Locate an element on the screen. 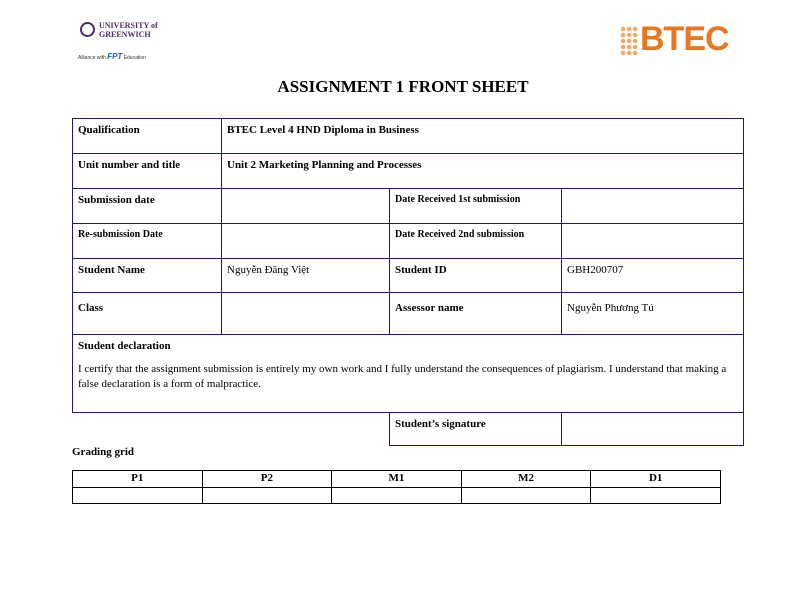 This screenshot has width=792, height=612. grading-grid-heading: Grading grid is located at coordinates (103, 452).